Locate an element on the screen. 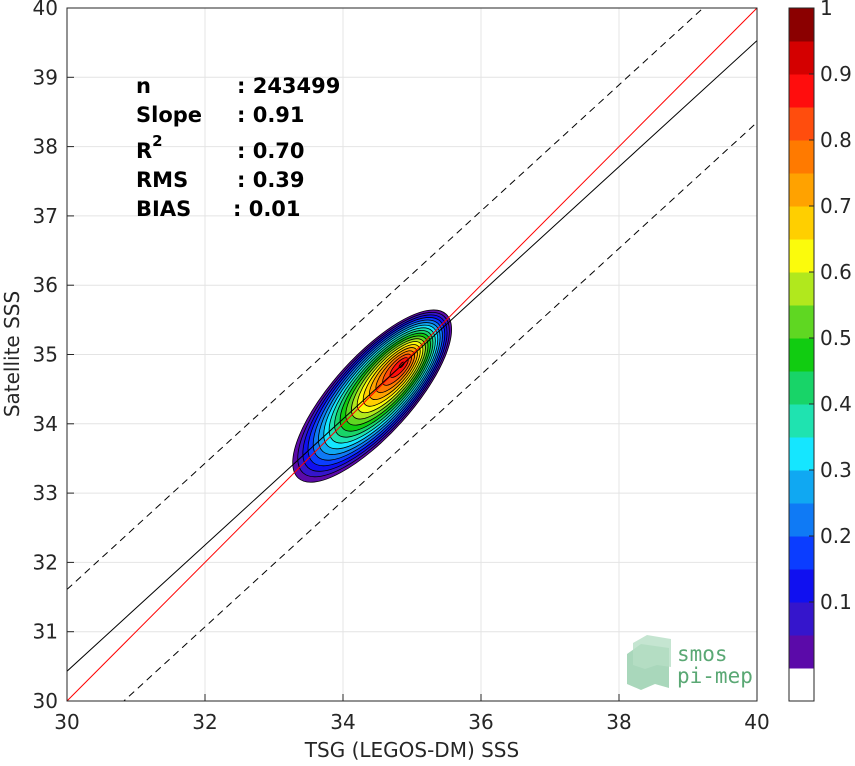  x-tick-label: 34 is located at coordinates (342, 722).